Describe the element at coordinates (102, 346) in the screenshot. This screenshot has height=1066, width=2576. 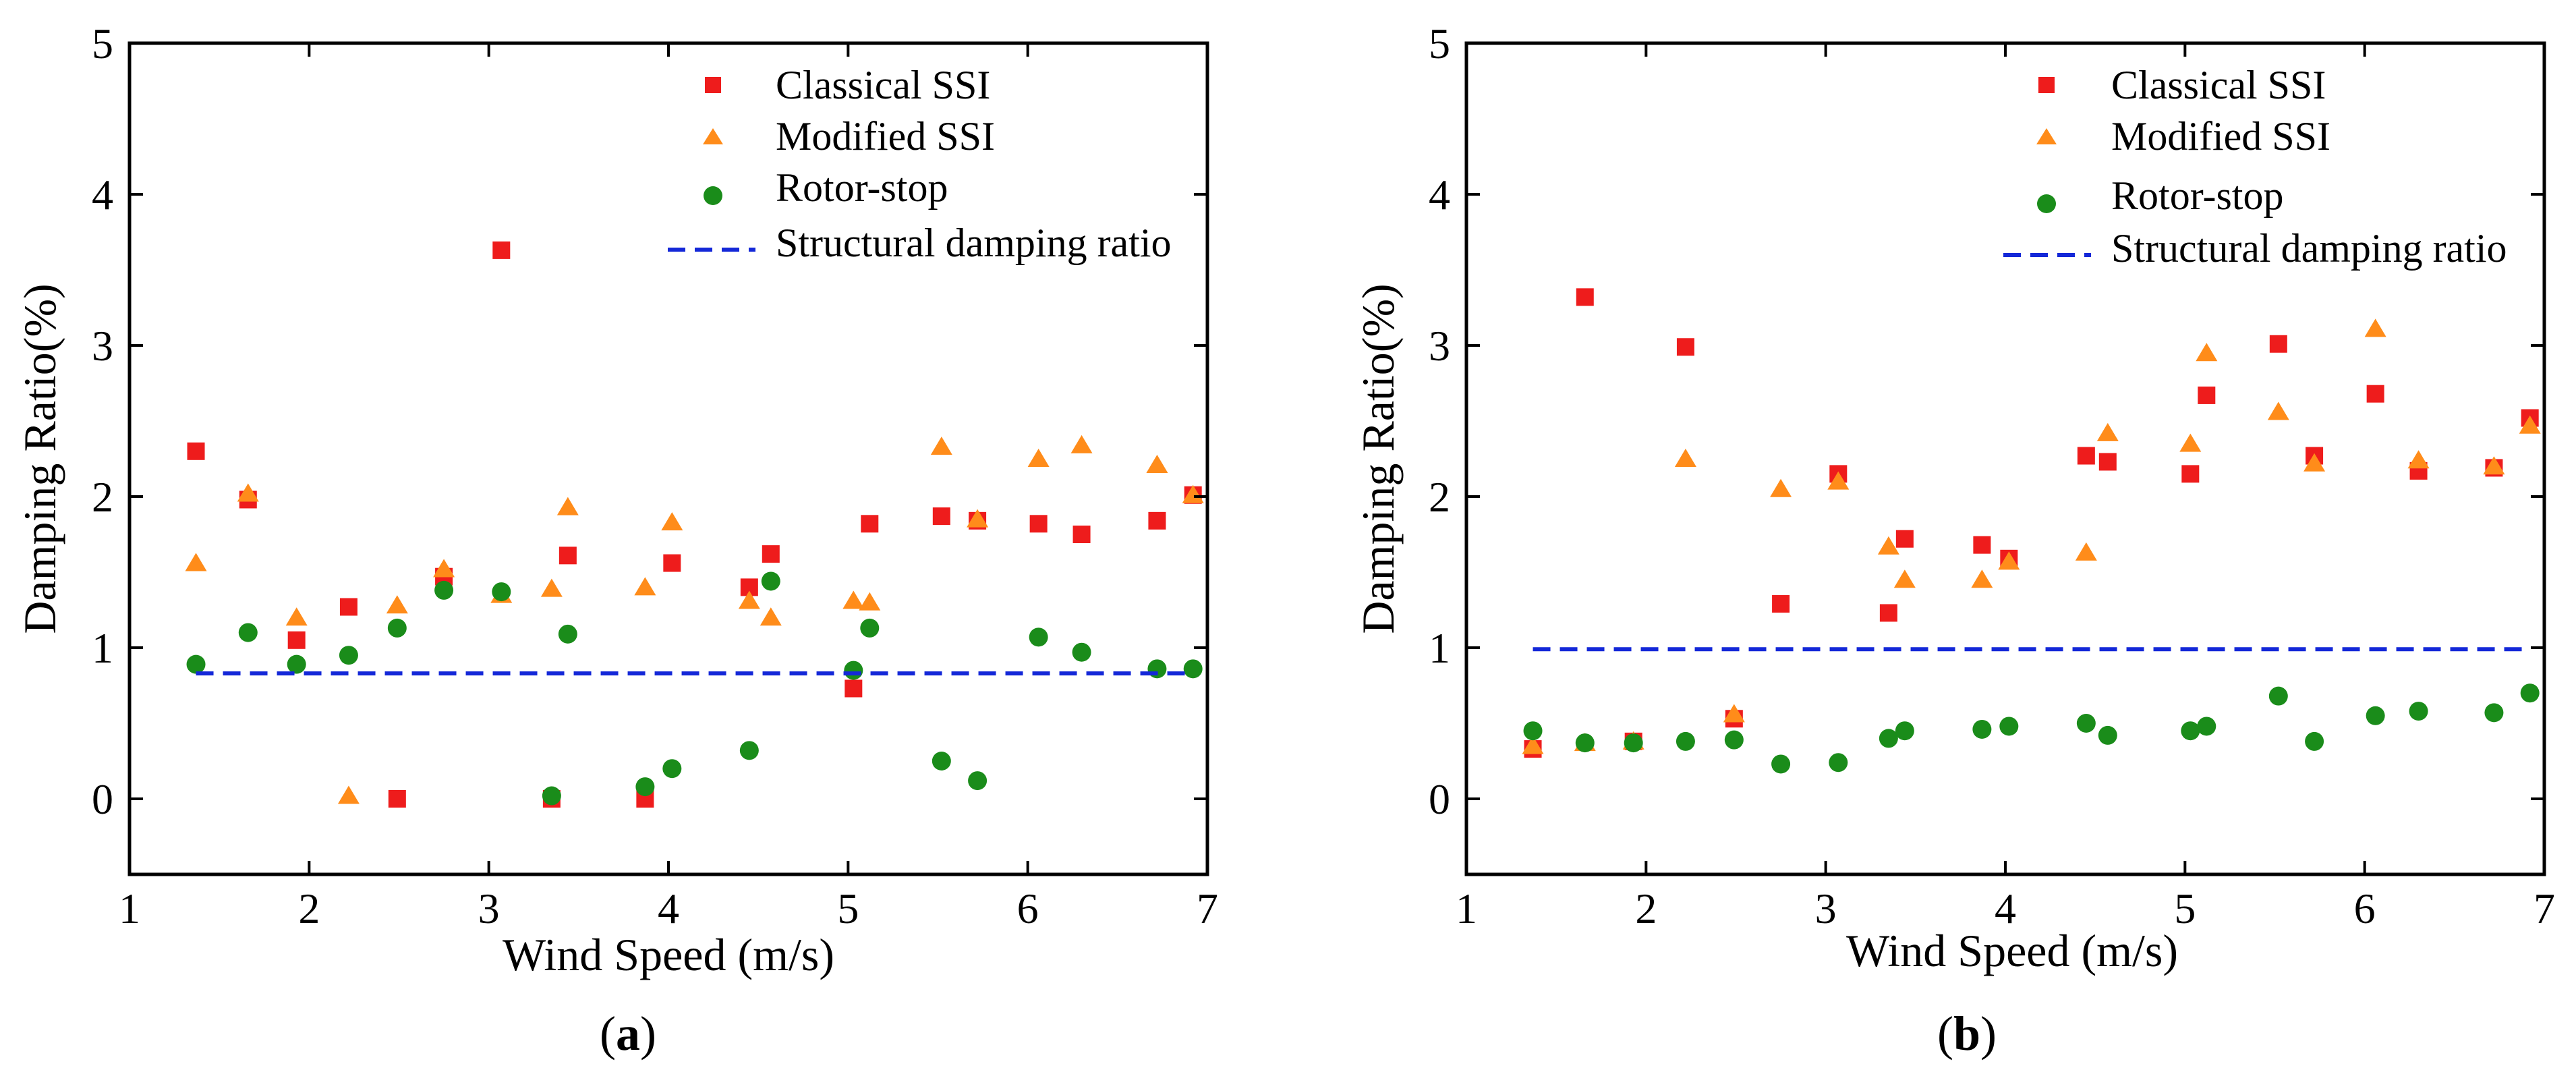
I see `y-tick-label-a-3: 3` at that location.